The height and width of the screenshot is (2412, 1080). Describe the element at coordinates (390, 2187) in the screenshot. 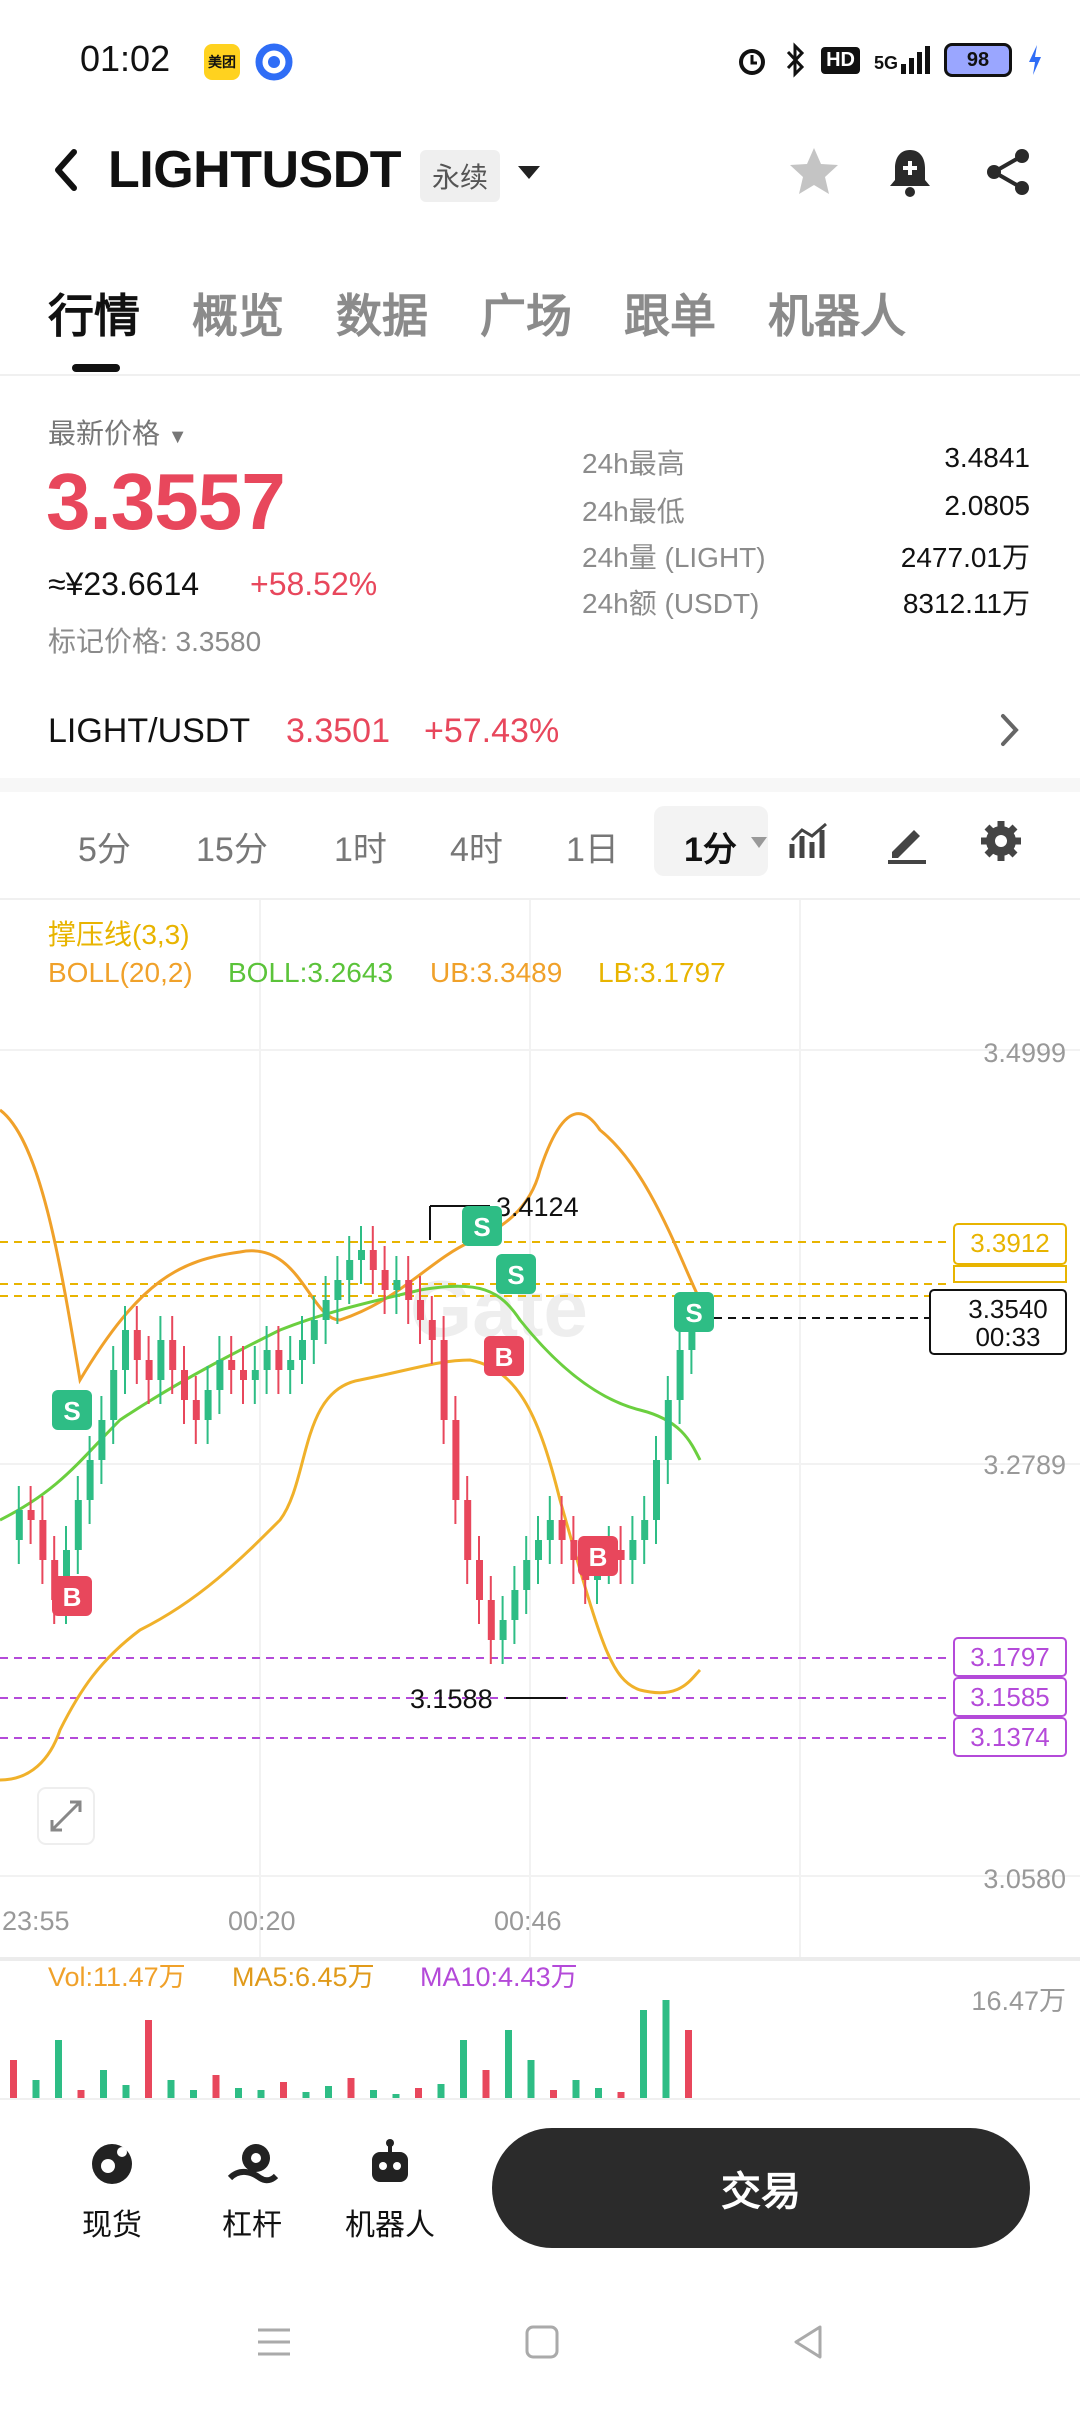

I see `robot-nav-button: 机器人` at that location.